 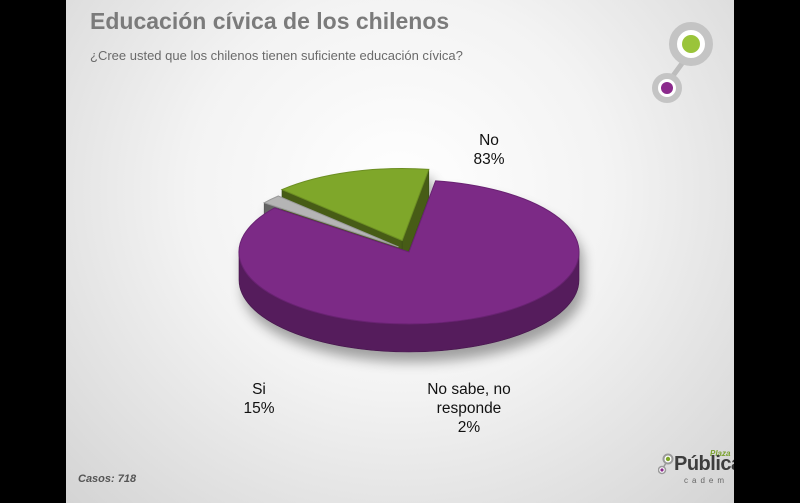 I want to click on pie-slice-si, so click(x=355, y=205).